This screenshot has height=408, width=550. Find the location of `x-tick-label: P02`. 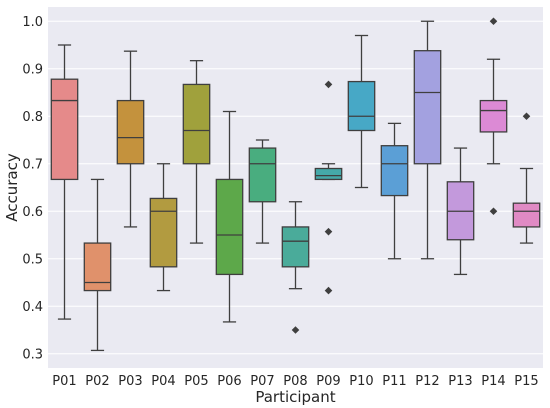

x-tick-label: P02 is located at coordinates (97, 381).